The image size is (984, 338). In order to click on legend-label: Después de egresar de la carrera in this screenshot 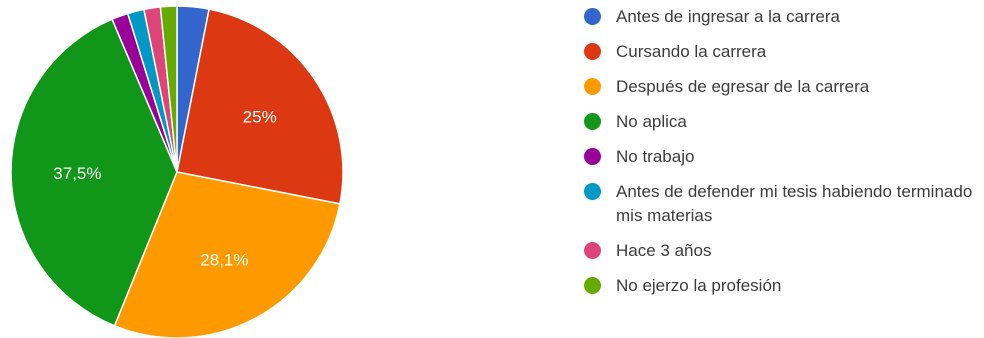, I will do `click(743, 86)`.